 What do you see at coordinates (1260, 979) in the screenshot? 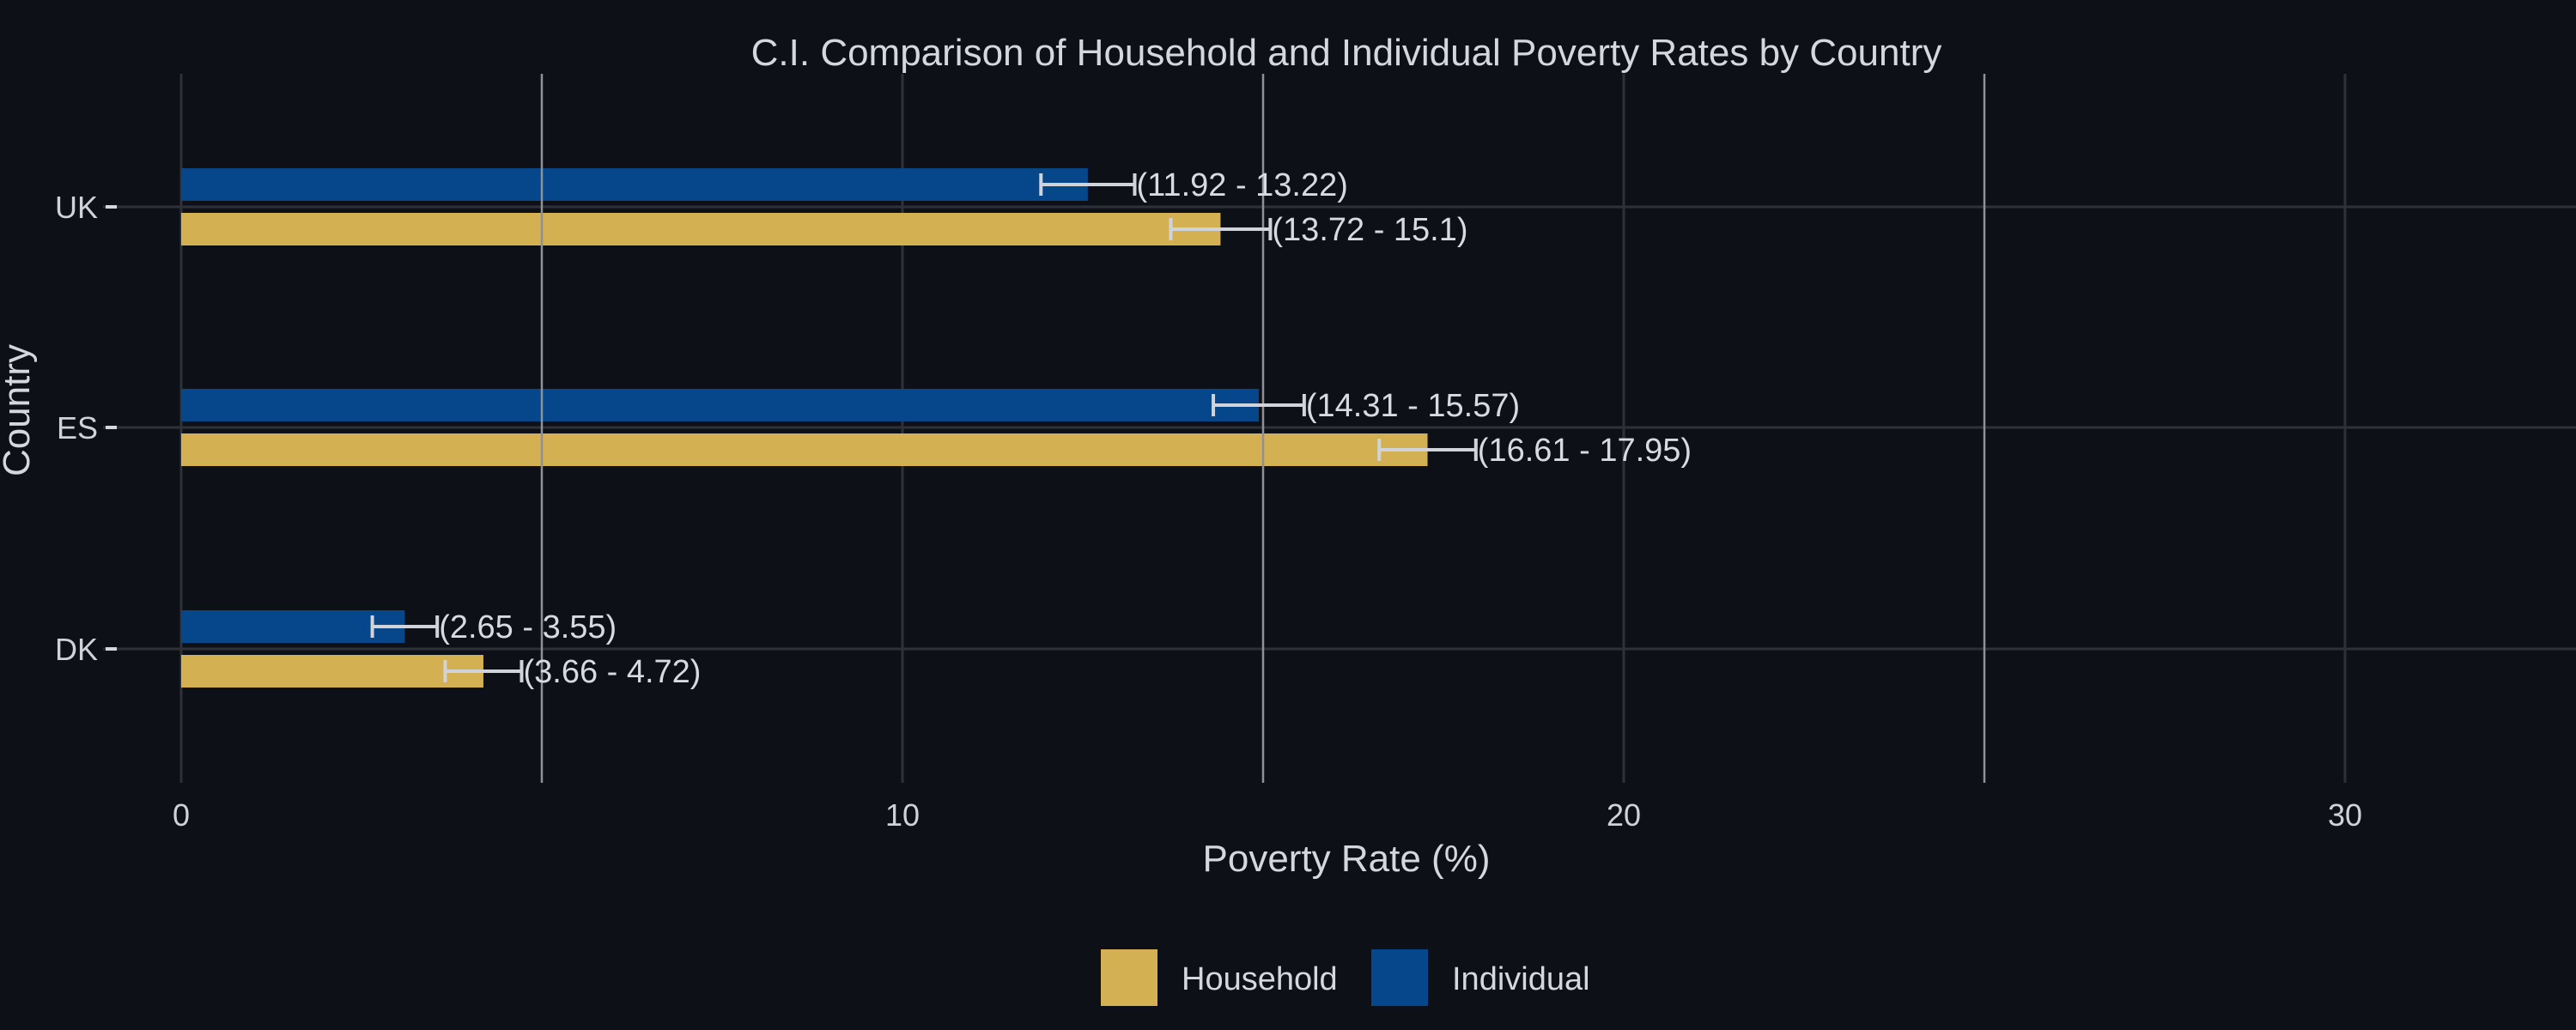
I see `legend-label-household: Household` at bounding box center [1260, 979].